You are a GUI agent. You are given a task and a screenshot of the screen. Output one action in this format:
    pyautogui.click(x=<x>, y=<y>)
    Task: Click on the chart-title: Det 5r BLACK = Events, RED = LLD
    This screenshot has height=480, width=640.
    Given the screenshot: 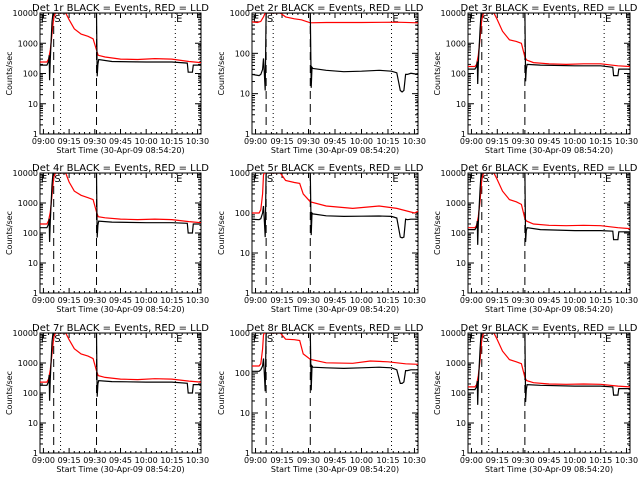 What is the action you would take?
    pyautogui.click(x=335, y=168)
    